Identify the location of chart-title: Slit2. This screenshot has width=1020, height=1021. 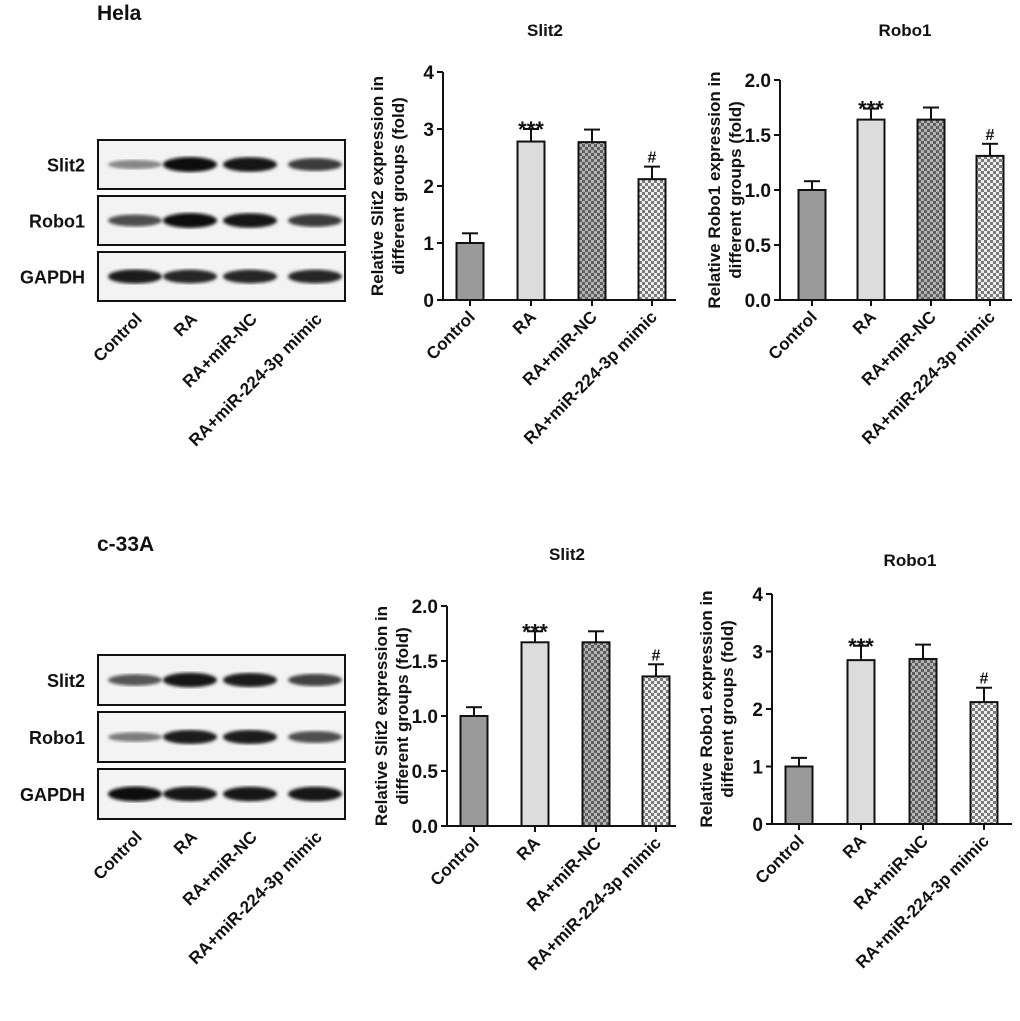
(567, 554).